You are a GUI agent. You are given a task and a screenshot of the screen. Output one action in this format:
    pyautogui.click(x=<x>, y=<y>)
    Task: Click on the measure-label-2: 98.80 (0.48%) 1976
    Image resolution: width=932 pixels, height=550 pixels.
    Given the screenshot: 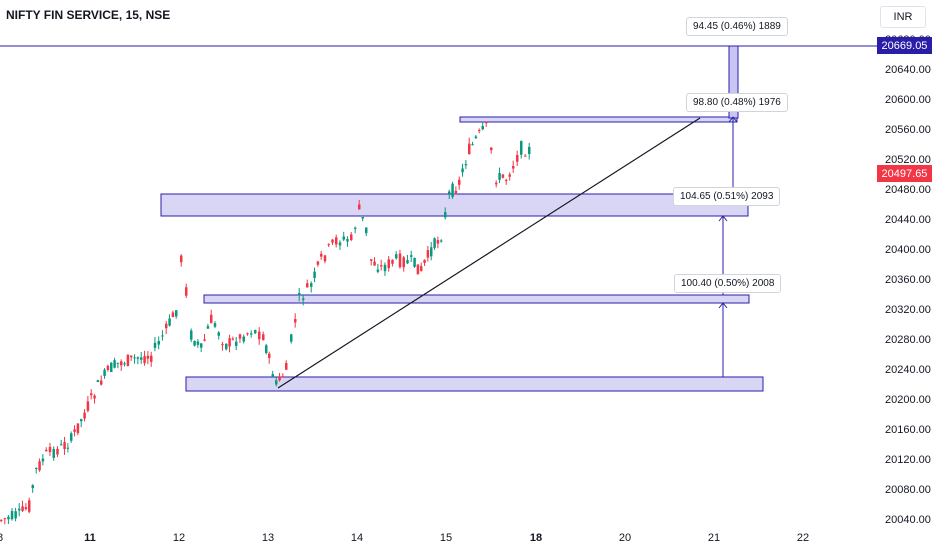 What is the action you would take?
    pyautogui.click(x=737, y=102)
    